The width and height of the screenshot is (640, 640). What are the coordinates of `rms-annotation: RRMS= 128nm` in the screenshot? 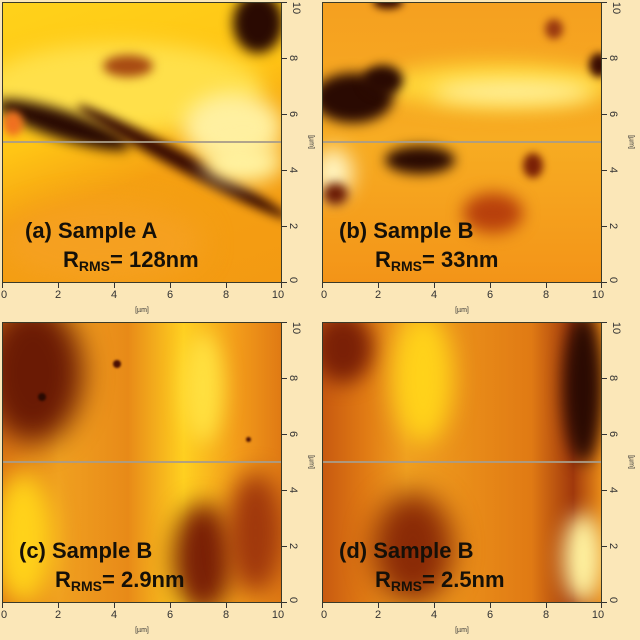 It's located at (131, 260).